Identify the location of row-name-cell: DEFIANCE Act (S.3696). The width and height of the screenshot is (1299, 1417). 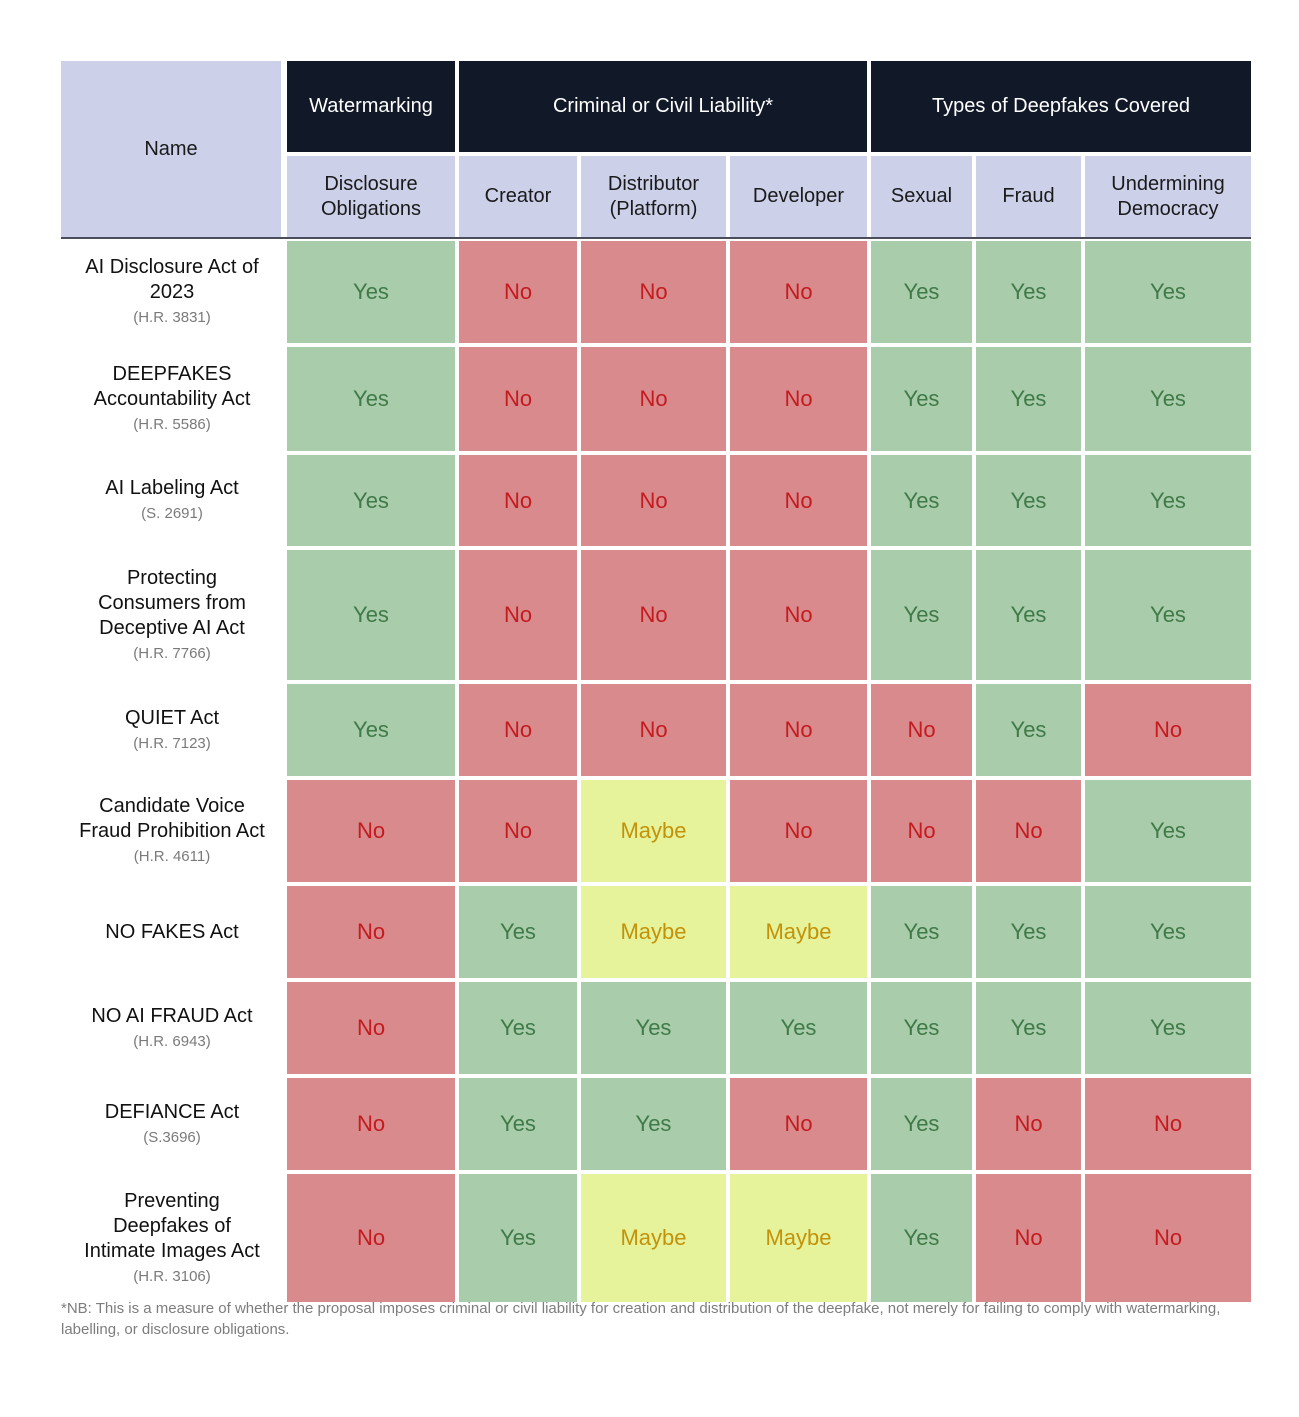
(172, 1124).